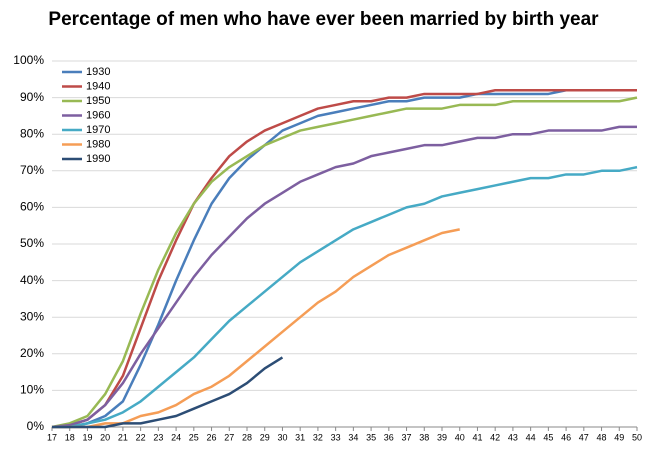 The image size is (647, 450). I want to click on x-tick-label: 21, so click(123, 437).